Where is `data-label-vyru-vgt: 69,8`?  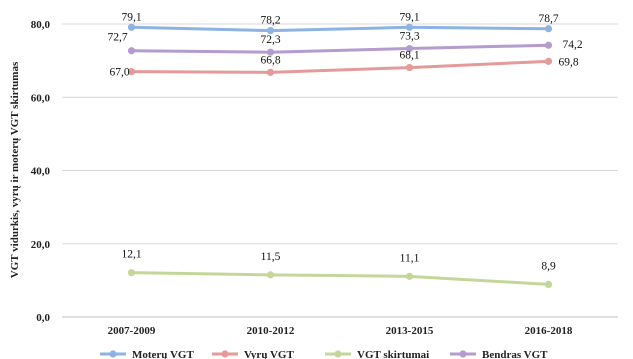
data-label-vyru-vgt: 69,8 is located at coordinates (569, 62).